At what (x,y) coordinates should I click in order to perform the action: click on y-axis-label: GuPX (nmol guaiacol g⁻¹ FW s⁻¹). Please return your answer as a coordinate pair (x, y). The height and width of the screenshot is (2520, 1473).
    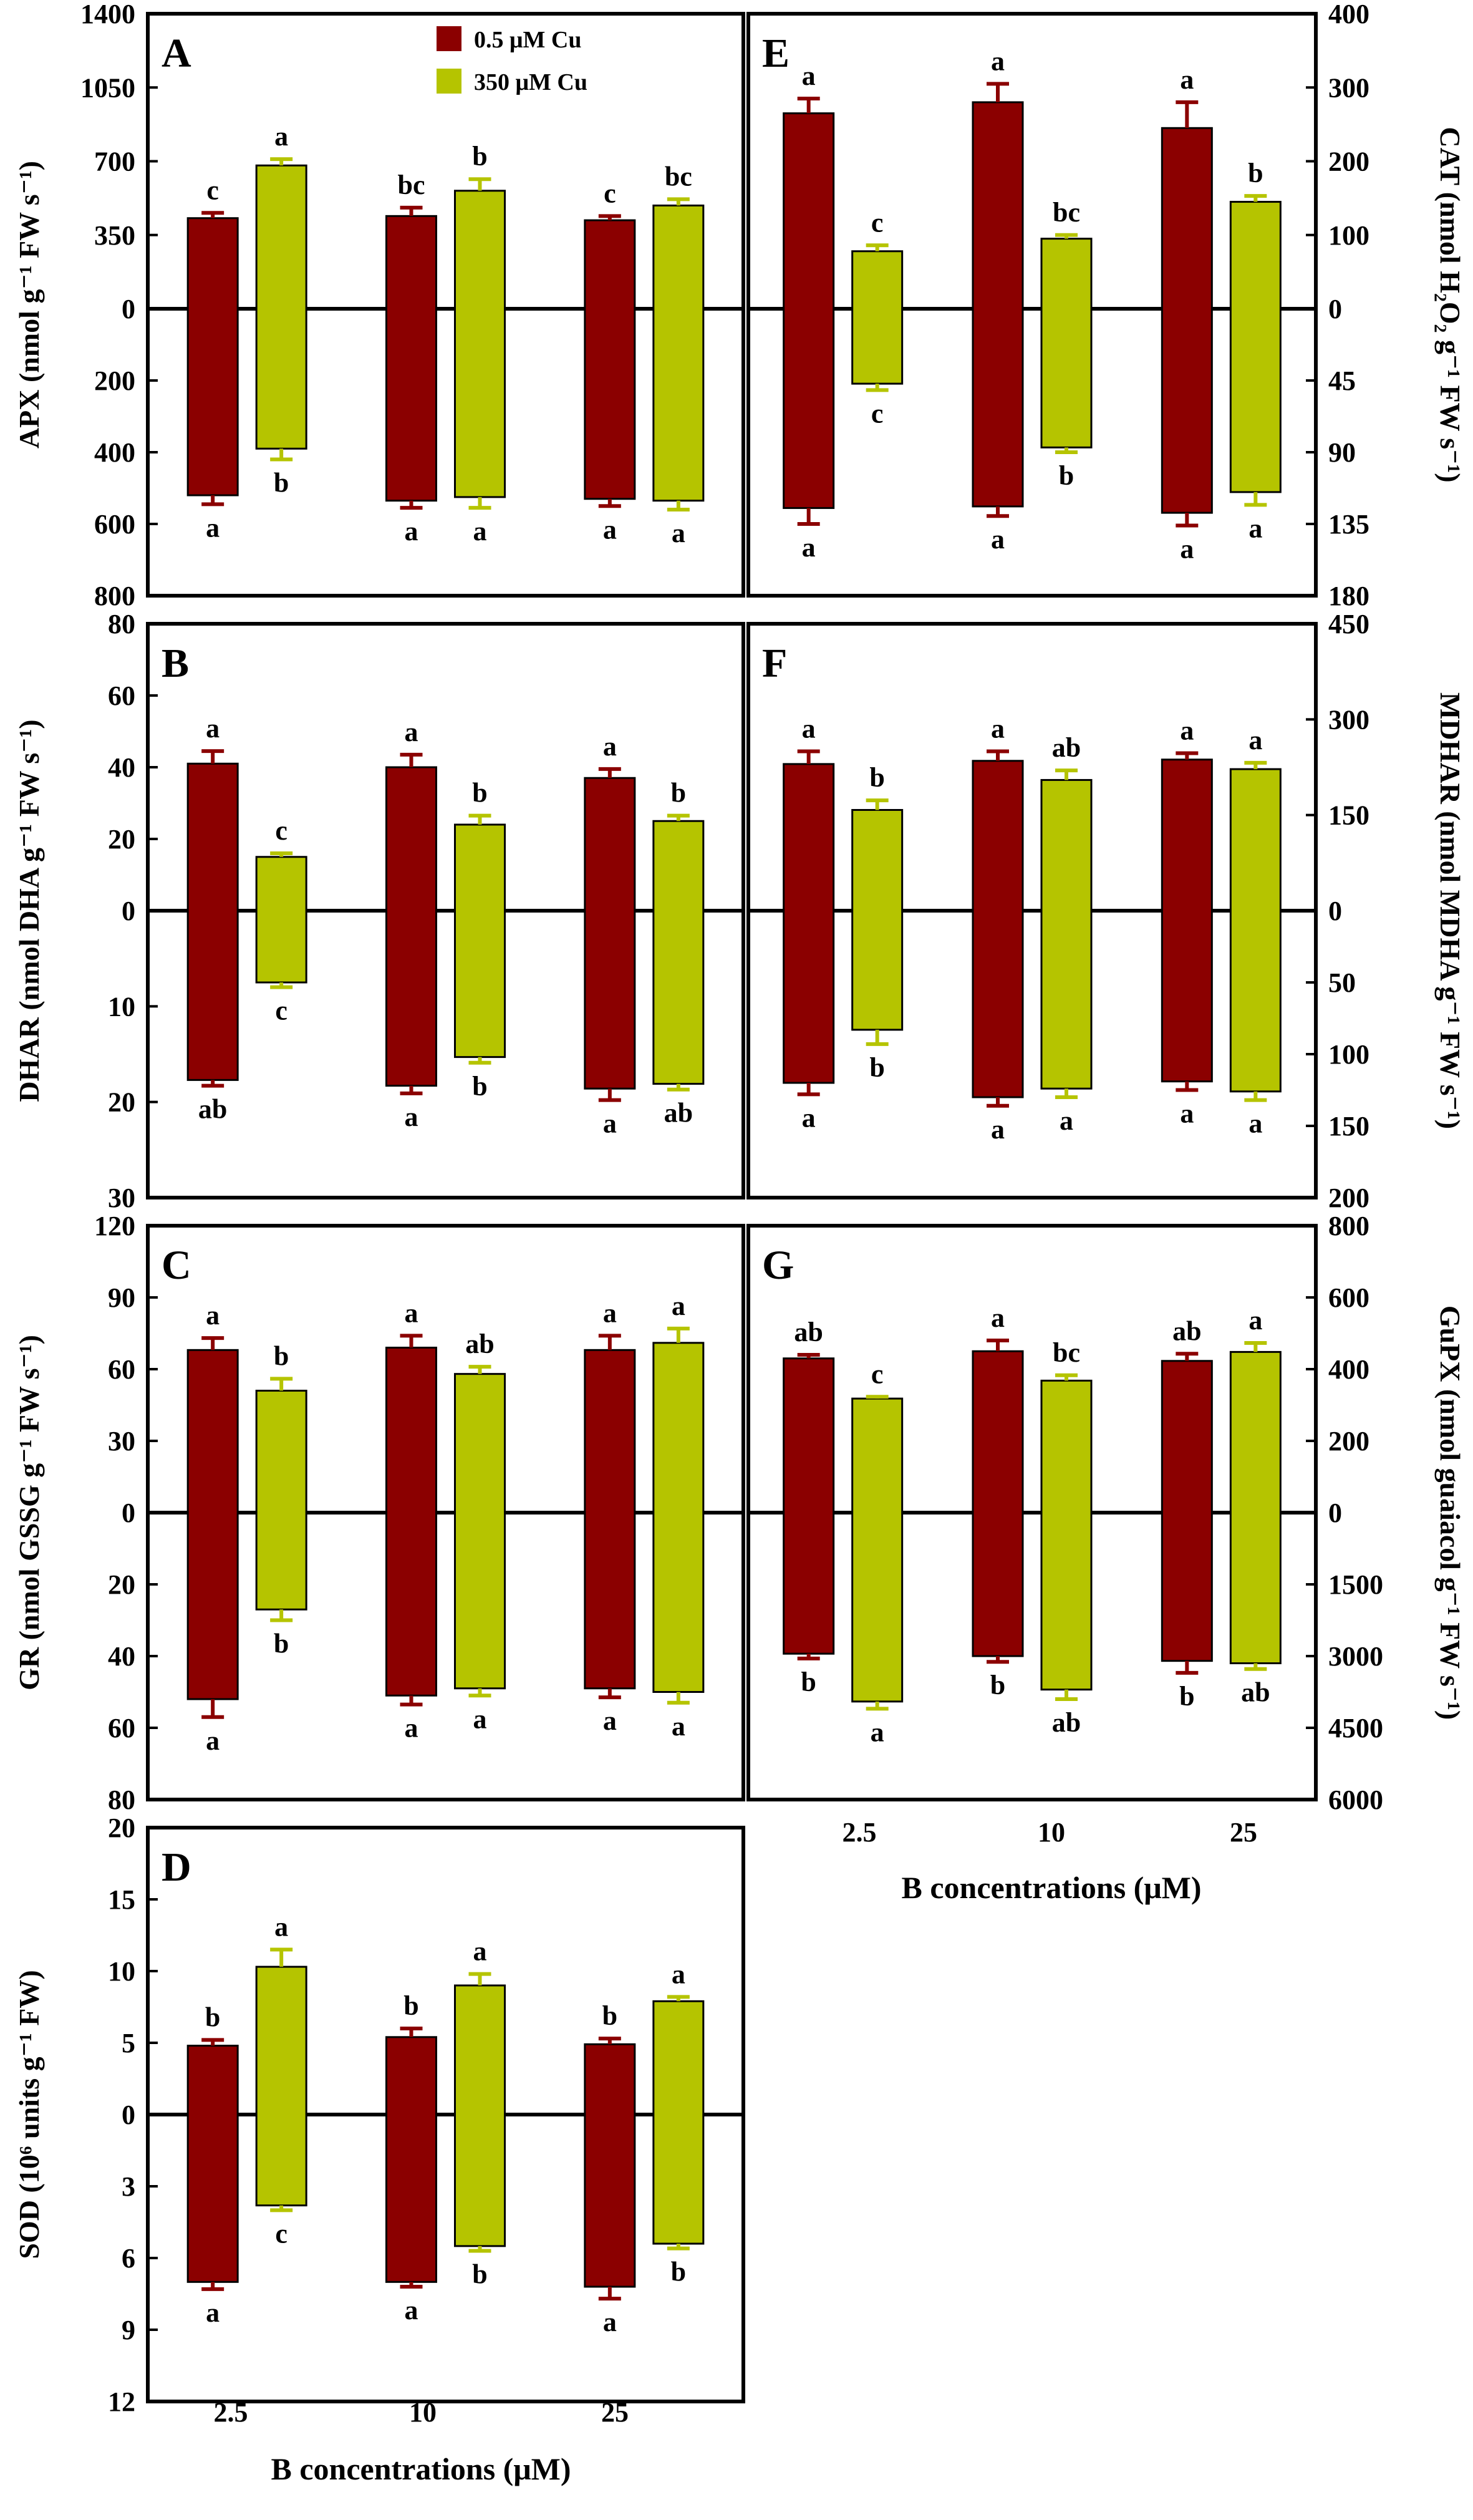
    Looking at the image, I should click on (1450, 1513).